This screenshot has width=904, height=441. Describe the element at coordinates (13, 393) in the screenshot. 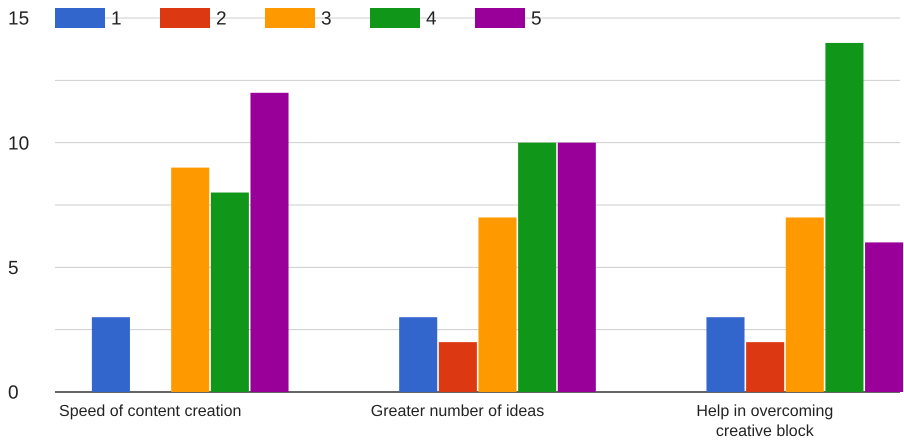

I see `y-tick-label: 0` at that location.